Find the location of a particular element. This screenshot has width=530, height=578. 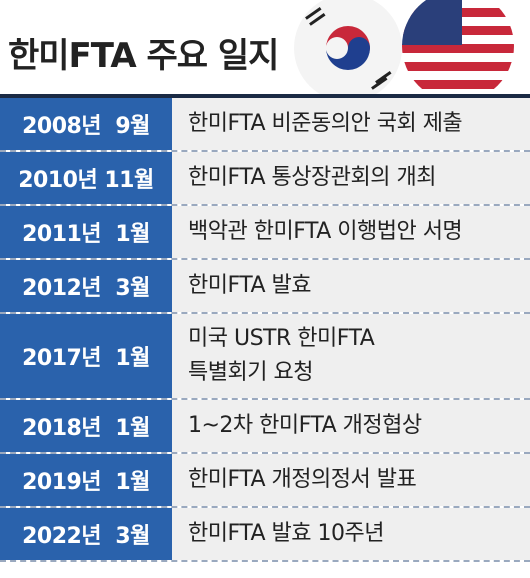

event-line: 한미FTA 발효 is located at coordinates (250, 285).